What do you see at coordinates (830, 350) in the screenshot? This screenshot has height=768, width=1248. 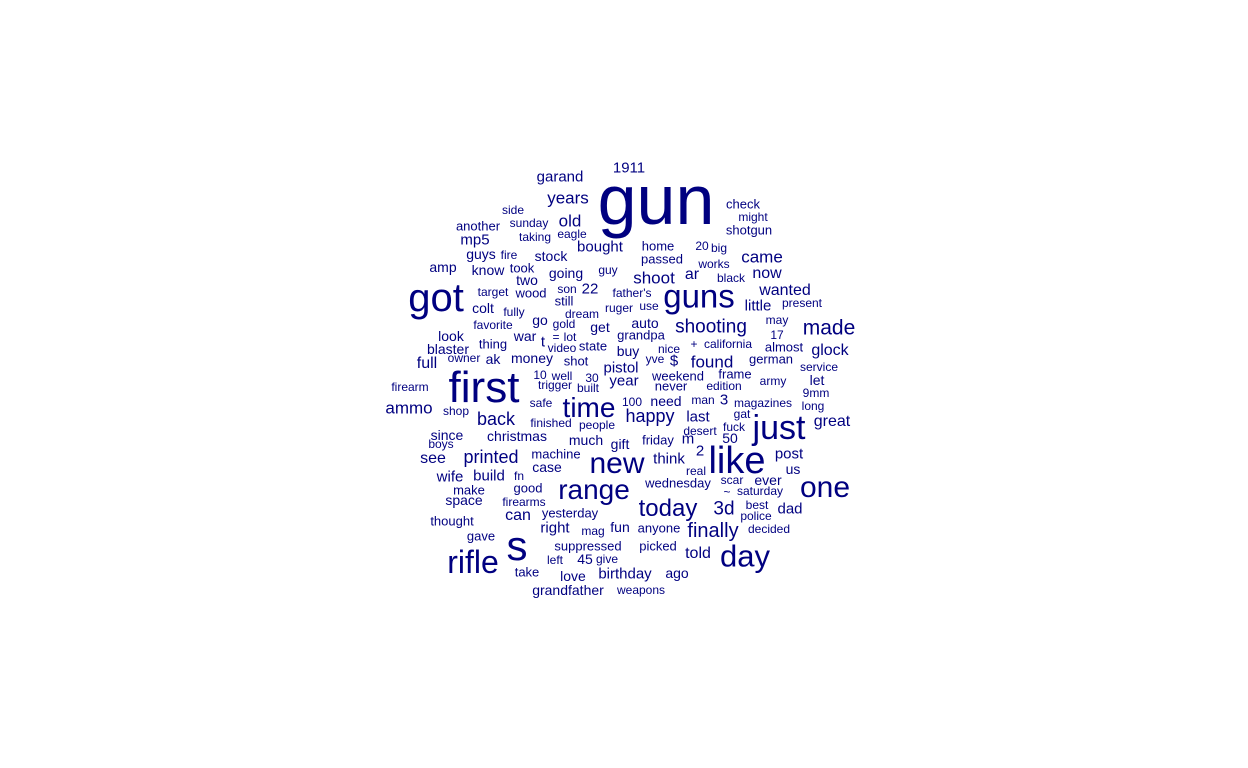 I see `word: glock` at bounding box center [830, 350].